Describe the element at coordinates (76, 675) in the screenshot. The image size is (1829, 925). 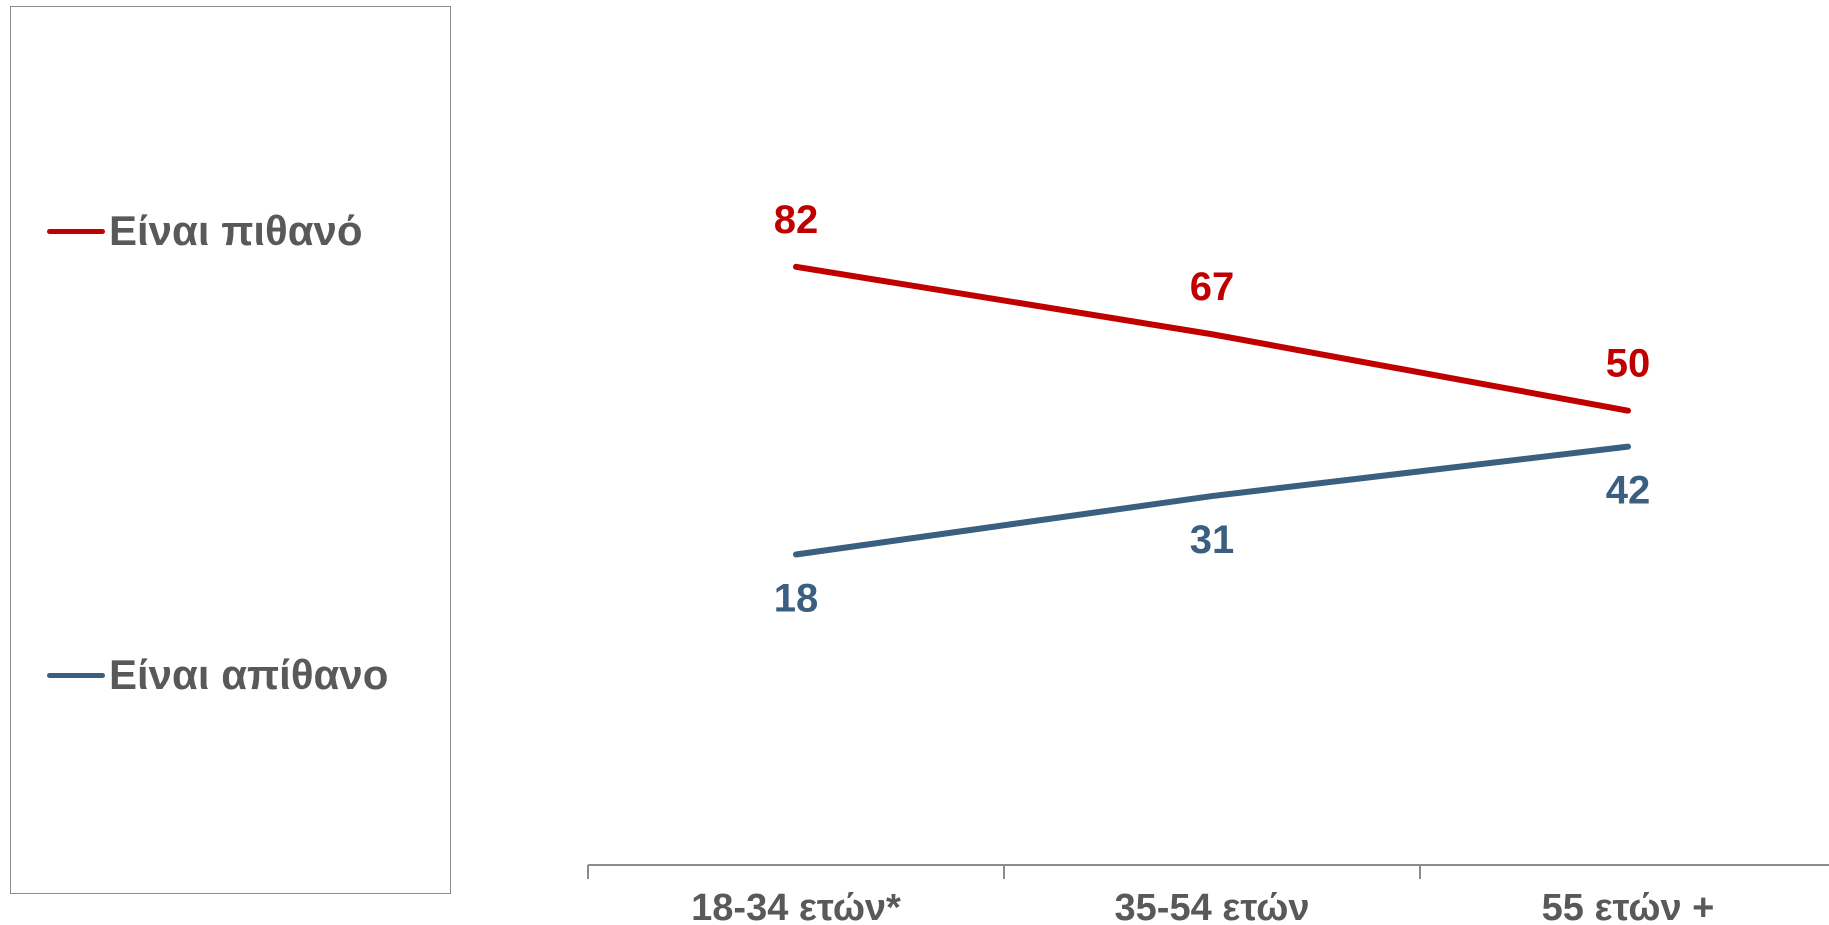
I see `legend-swatch-unlikely` at that location.